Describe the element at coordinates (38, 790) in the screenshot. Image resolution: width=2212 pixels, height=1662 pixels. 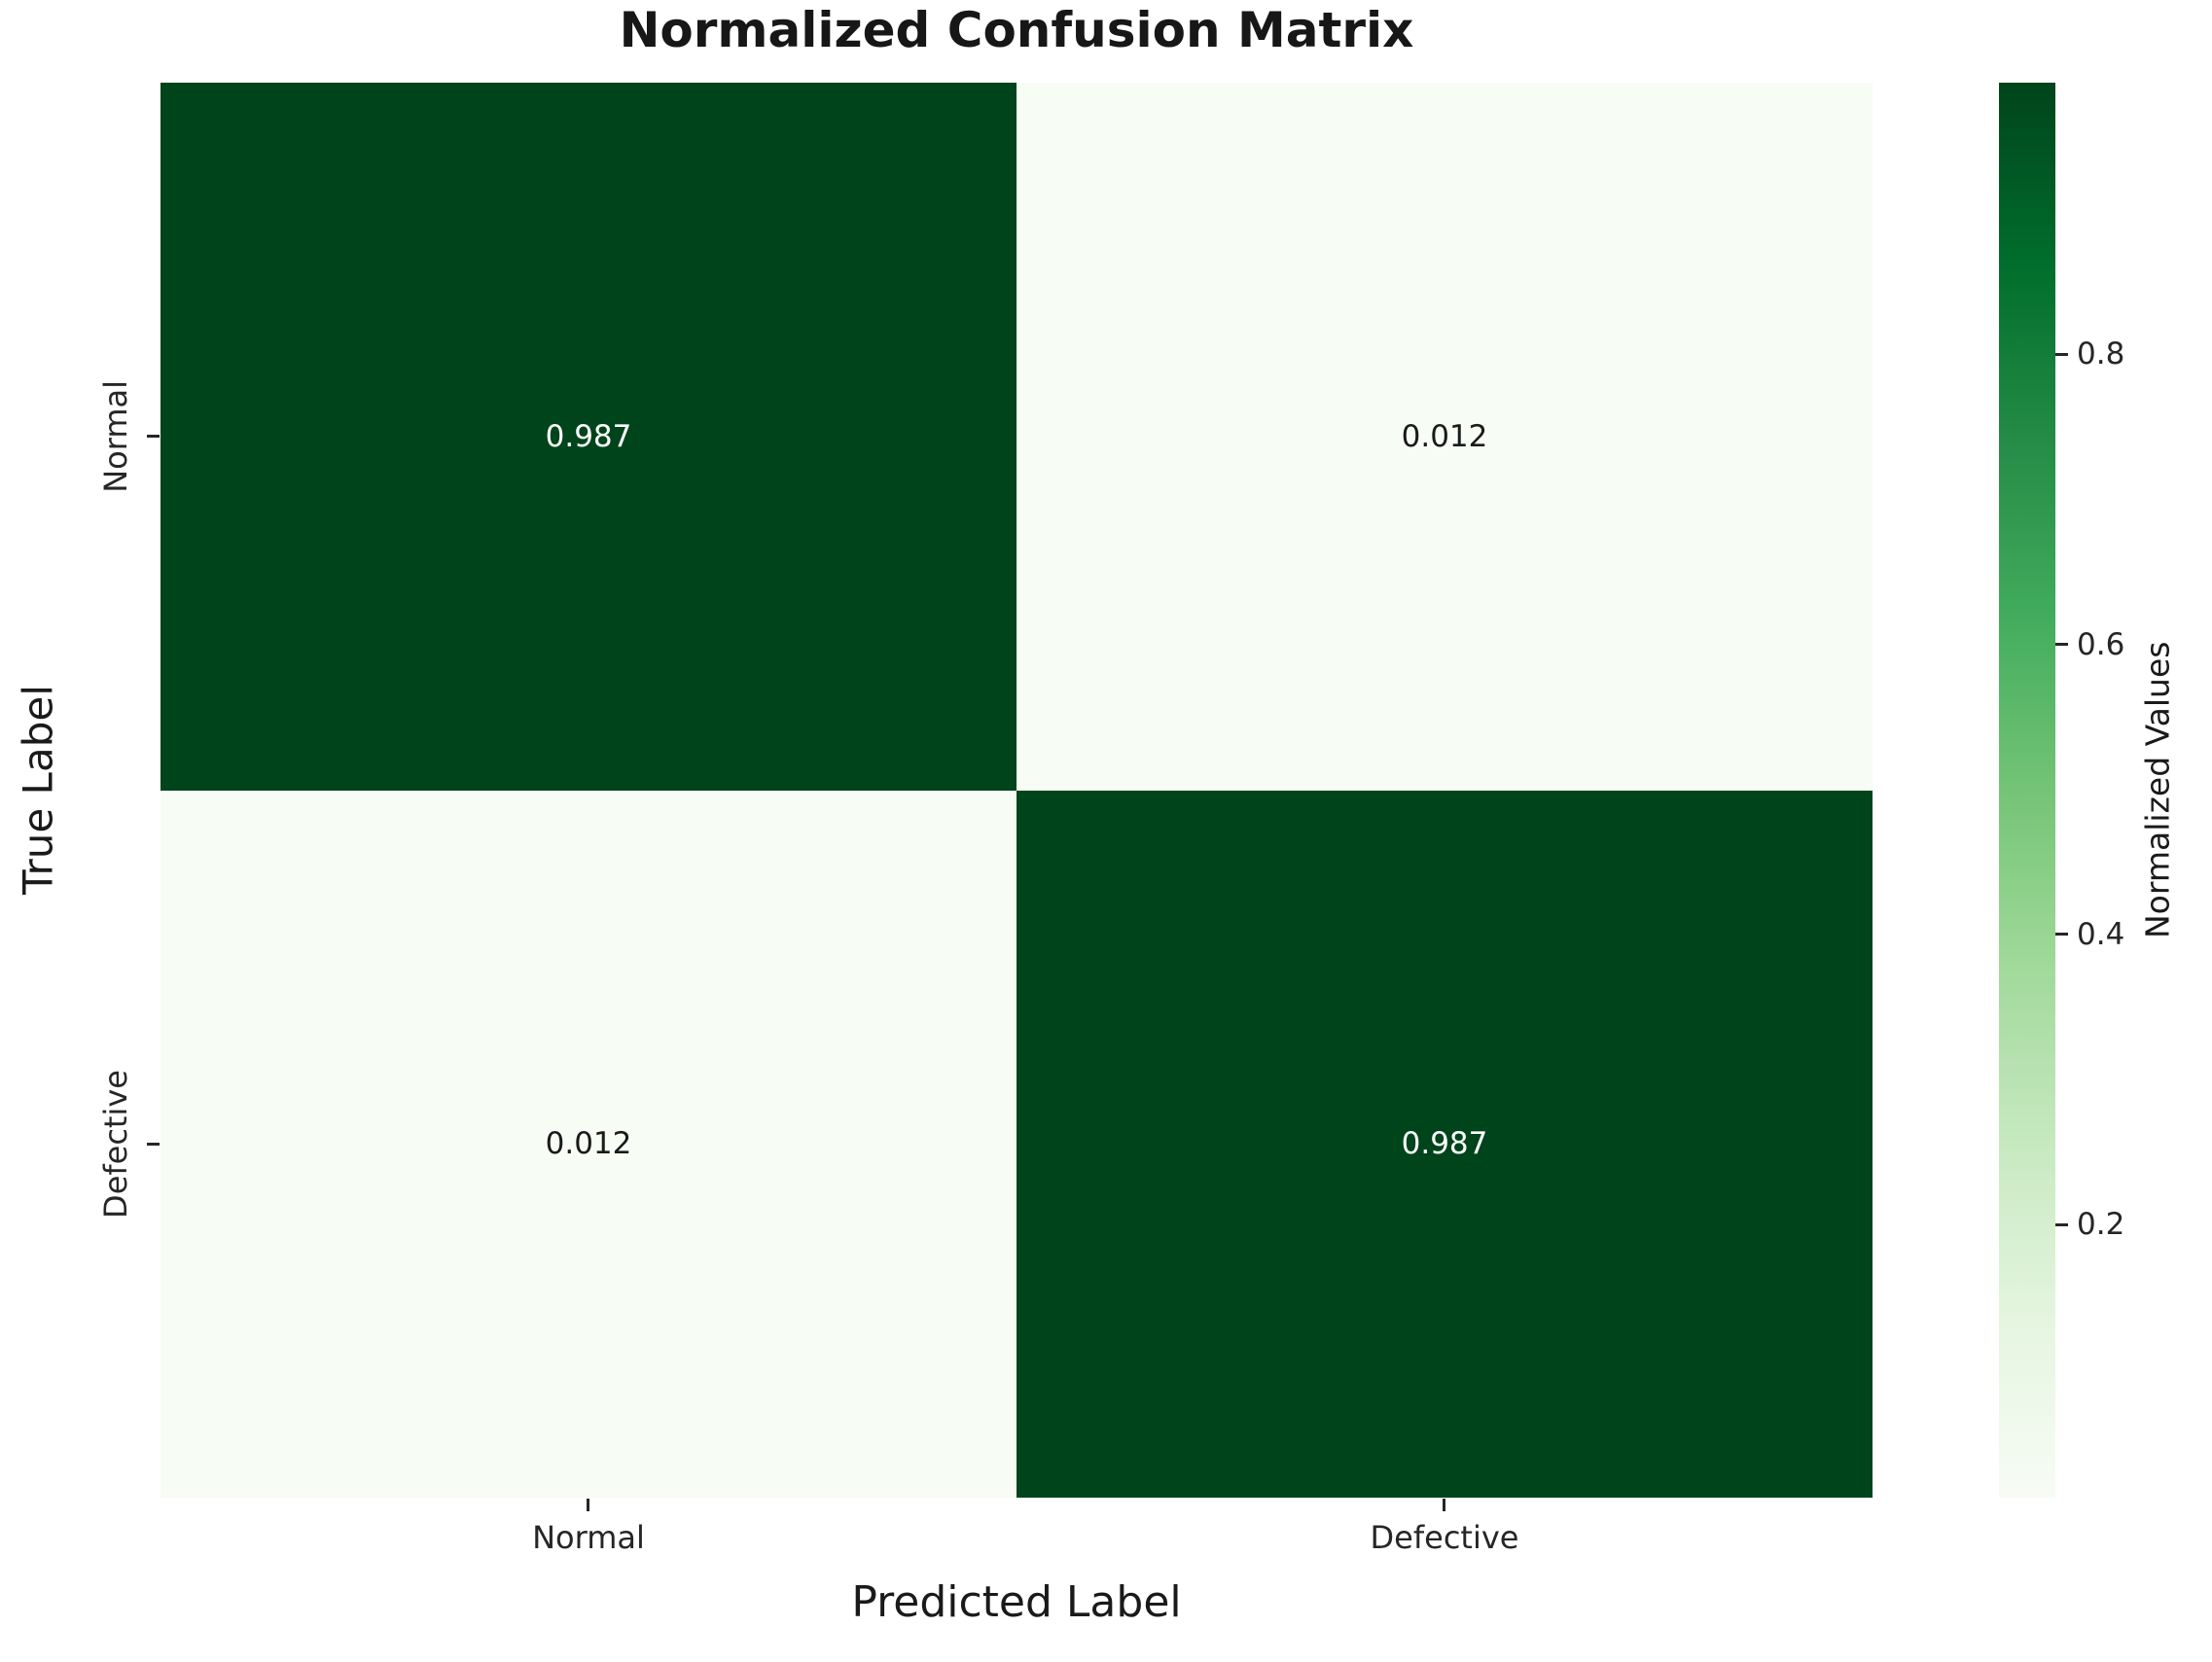
I see `y-axis-label: True Label` at that location.